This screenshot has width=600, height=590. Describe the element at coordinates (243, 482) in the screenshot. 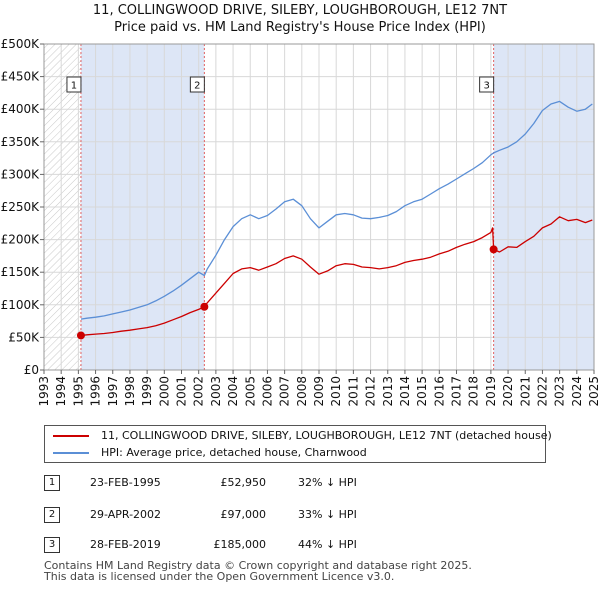

I see `sale-price: £52,950` at that location.